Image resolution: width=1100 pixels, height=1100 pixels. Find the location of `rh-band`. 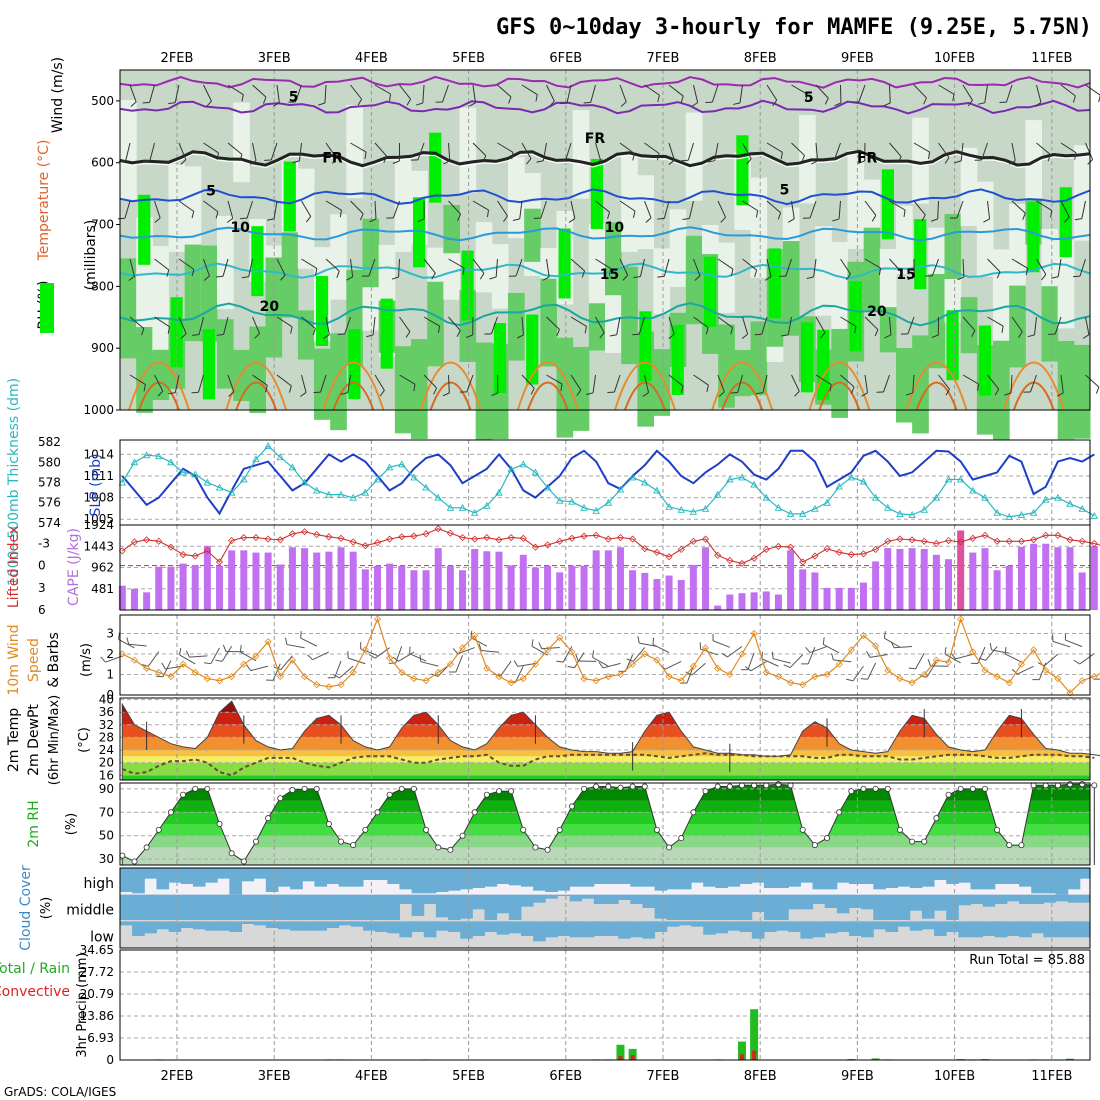

rh-band is located at coordinates (606, 830).